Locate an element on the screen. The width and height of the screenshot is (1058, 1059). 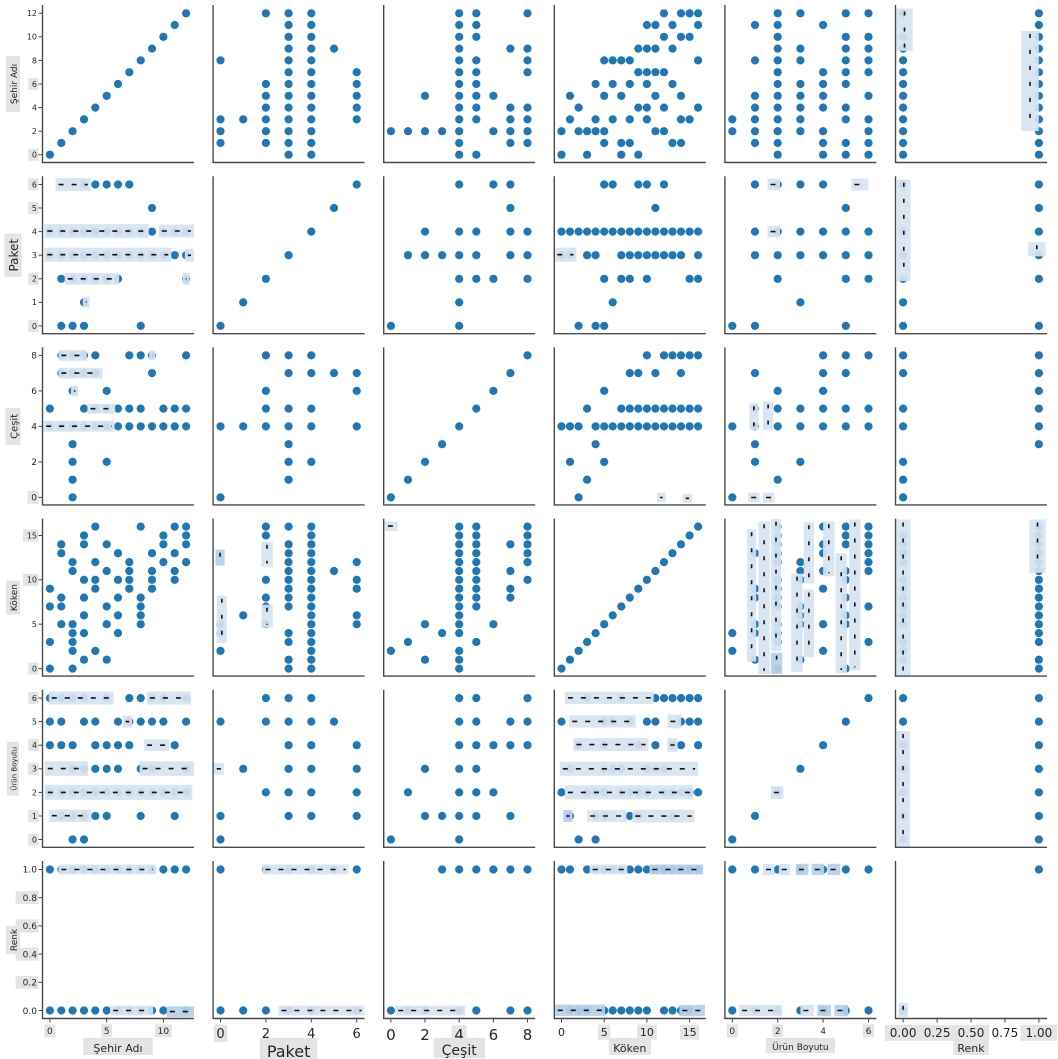
panel-r0c4-Şehir Adı-vs-Ürün Boyutu is located at coordinates (800, 84).